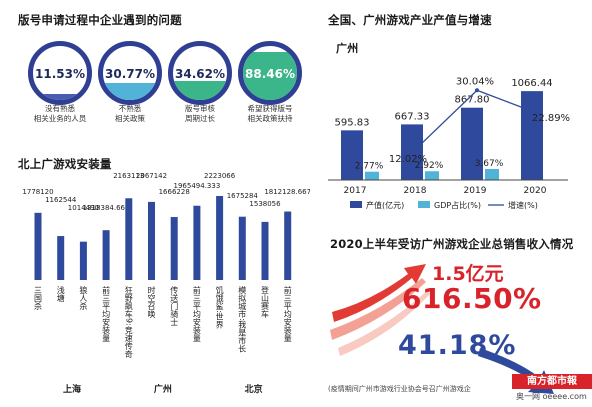 The height and width of the screenshot is (407, 592). I want to click on install-category-label: 时空召唤, so click(151, 302).